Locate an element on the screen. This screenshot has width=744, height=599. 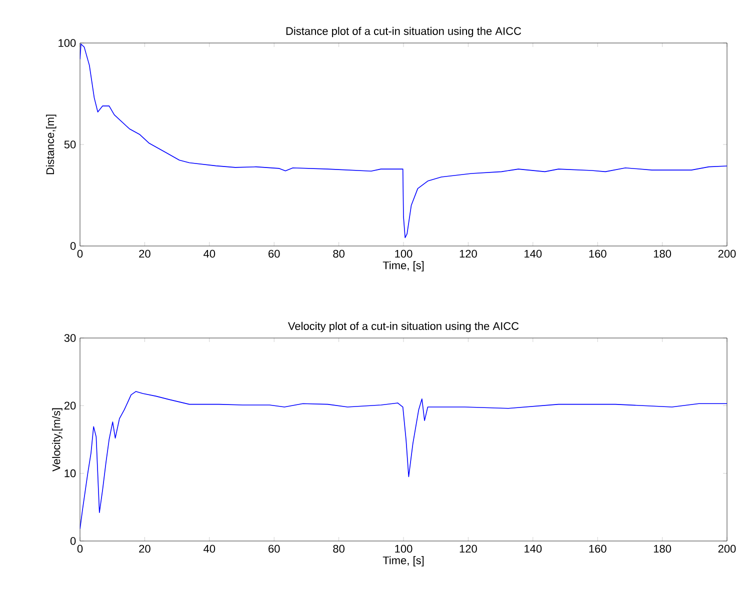
chart-title: Distance plot of a cut-in situation using the AICC is located at coordinates (404, 32).